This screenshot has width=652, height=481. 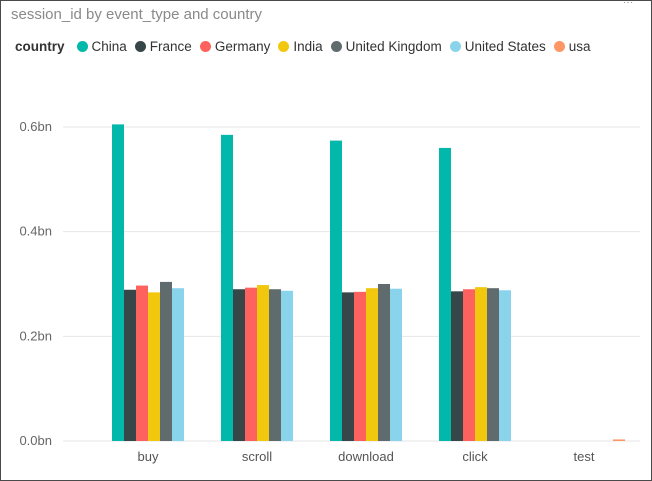 I want to click on bar-scroll-germany, so click(x=251, y=364).